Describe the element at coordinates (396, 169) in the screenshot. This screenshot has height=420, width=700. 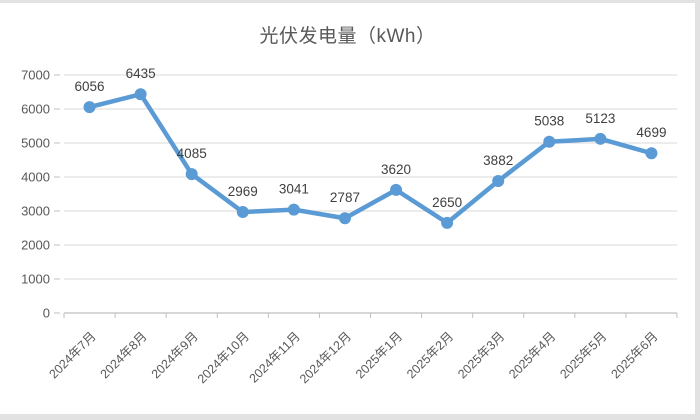
I see `data-label: 3620` at that location.